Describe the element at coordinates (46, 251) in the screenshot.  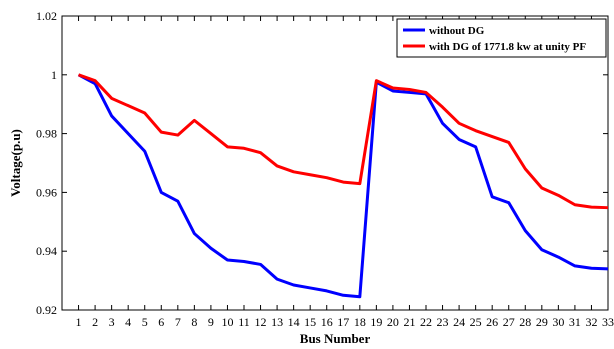
I see `y-tick-label: 0.94` at that location.